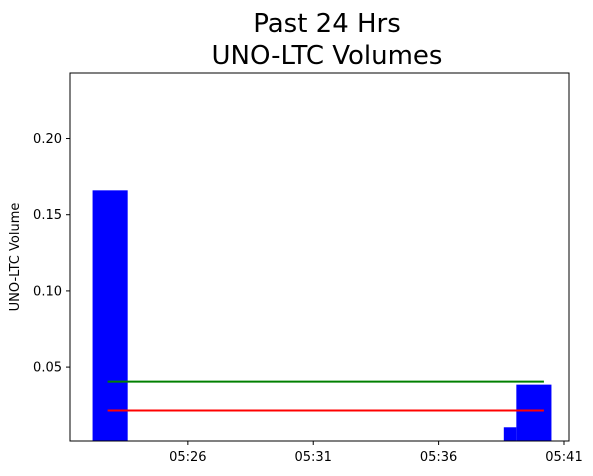  What do you see at coordinates (47, 139) in the screenshot?
I see `y-tick-label-3: 0.20` at bounding box center [47, 139].